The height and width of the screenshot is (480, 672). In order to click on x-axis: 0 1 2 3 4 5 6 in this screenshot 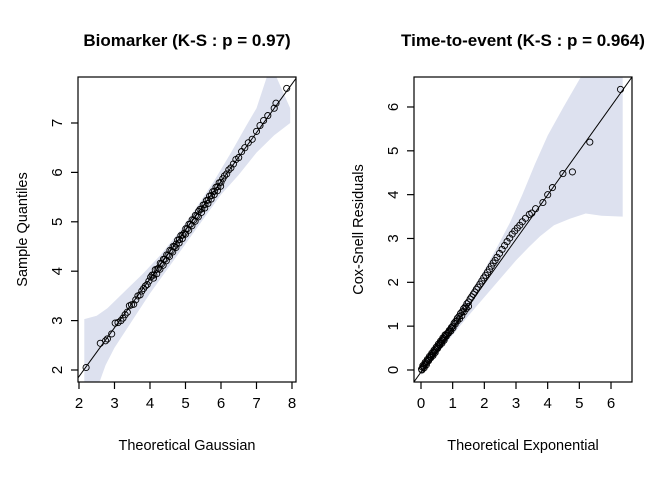, I will do `click(516, 397)`.